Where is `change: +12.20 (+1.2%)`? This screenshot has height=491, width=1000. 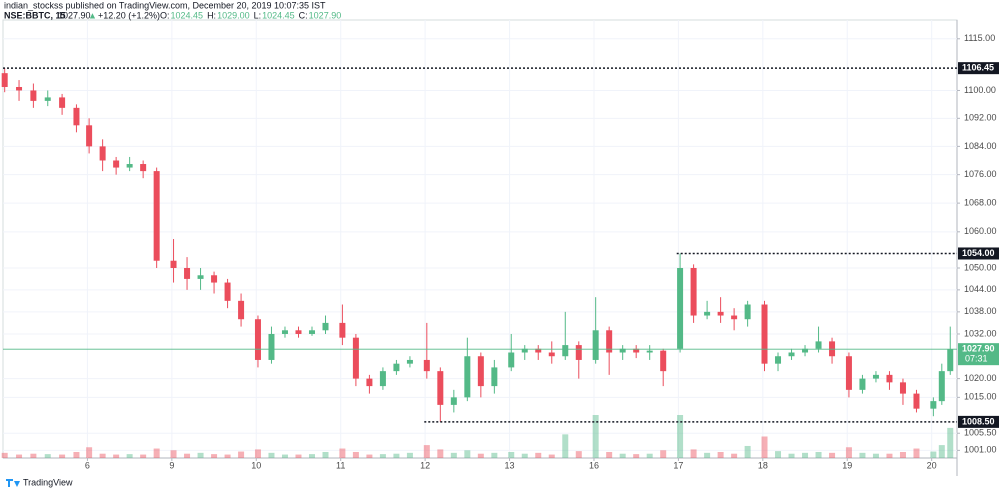 change: +12.20 (+1.2%) is located at coordinates (129, 15).